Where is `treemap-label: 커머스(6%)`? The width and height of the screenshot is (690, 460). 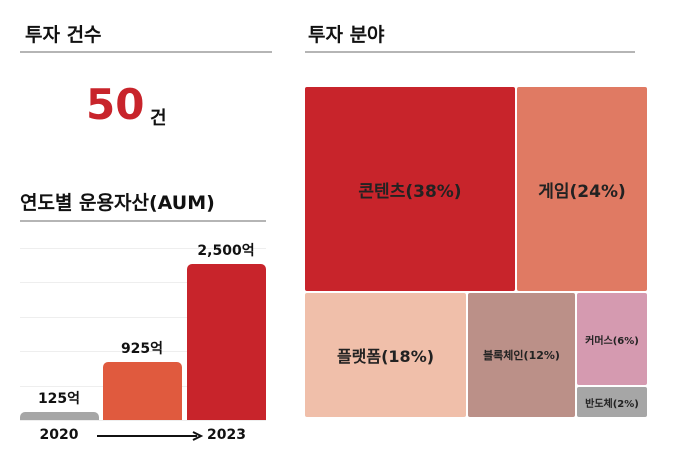 treemap-label: 커머스(6%) is located at coordinates (612, 341).